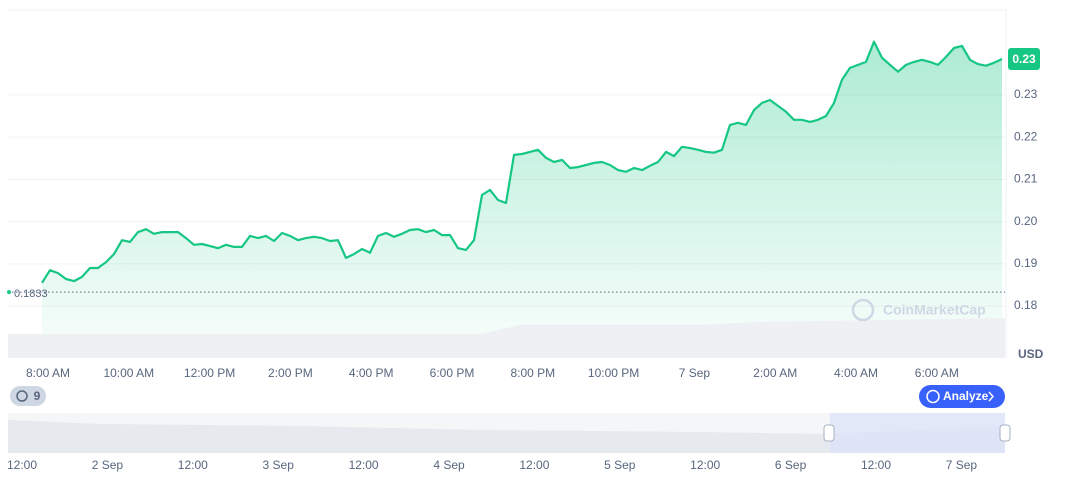 This screenshot has height=477, width=1072. Describe the element at coordinates (1026, 221) in the screenshot. I see `y-tick-label: 0.20` at that location.